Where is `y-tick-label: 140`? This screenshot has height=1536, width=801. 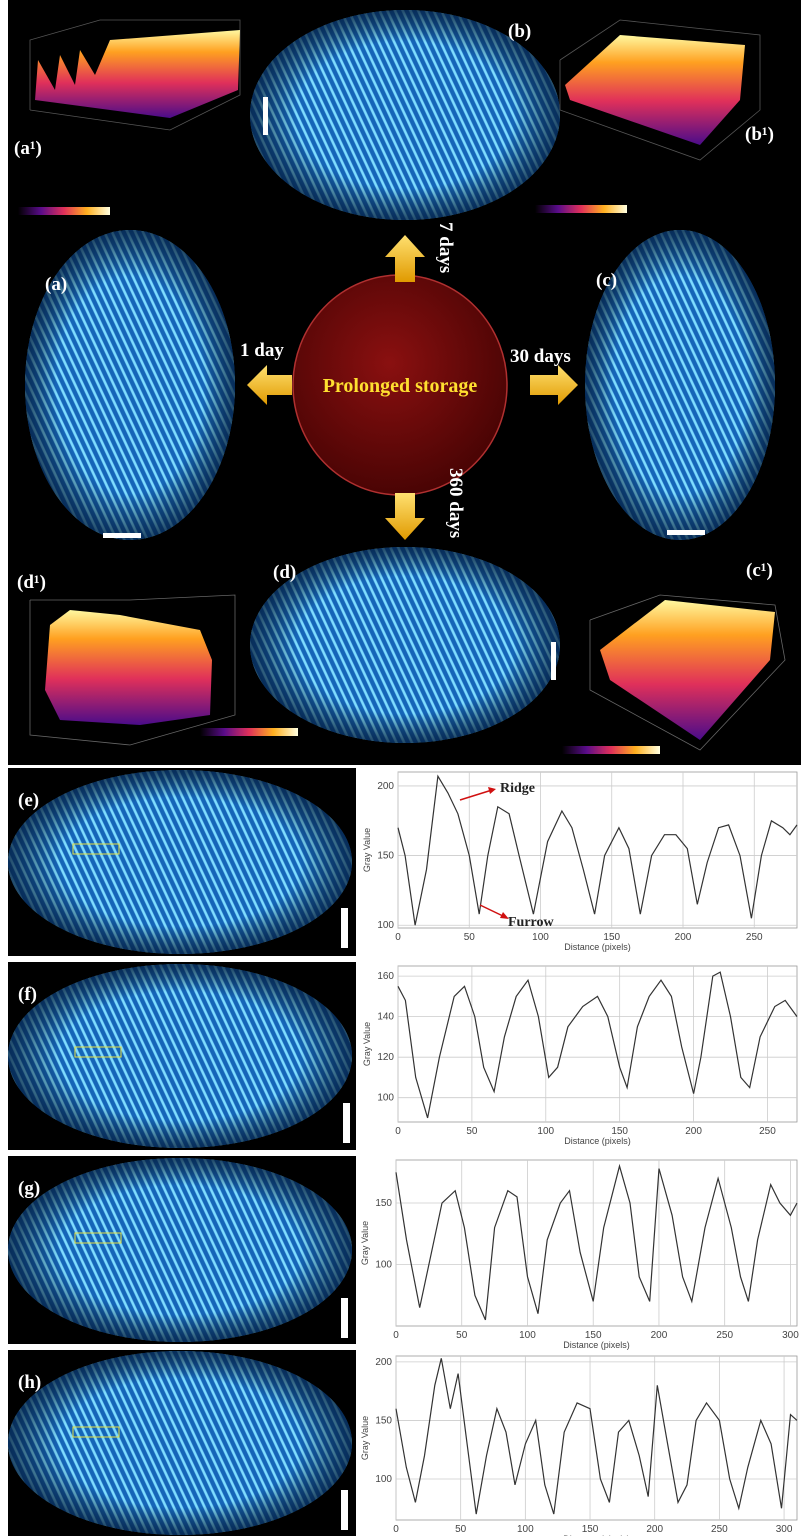
y-tick-label: 140 is located at coordinates (385, 1017).